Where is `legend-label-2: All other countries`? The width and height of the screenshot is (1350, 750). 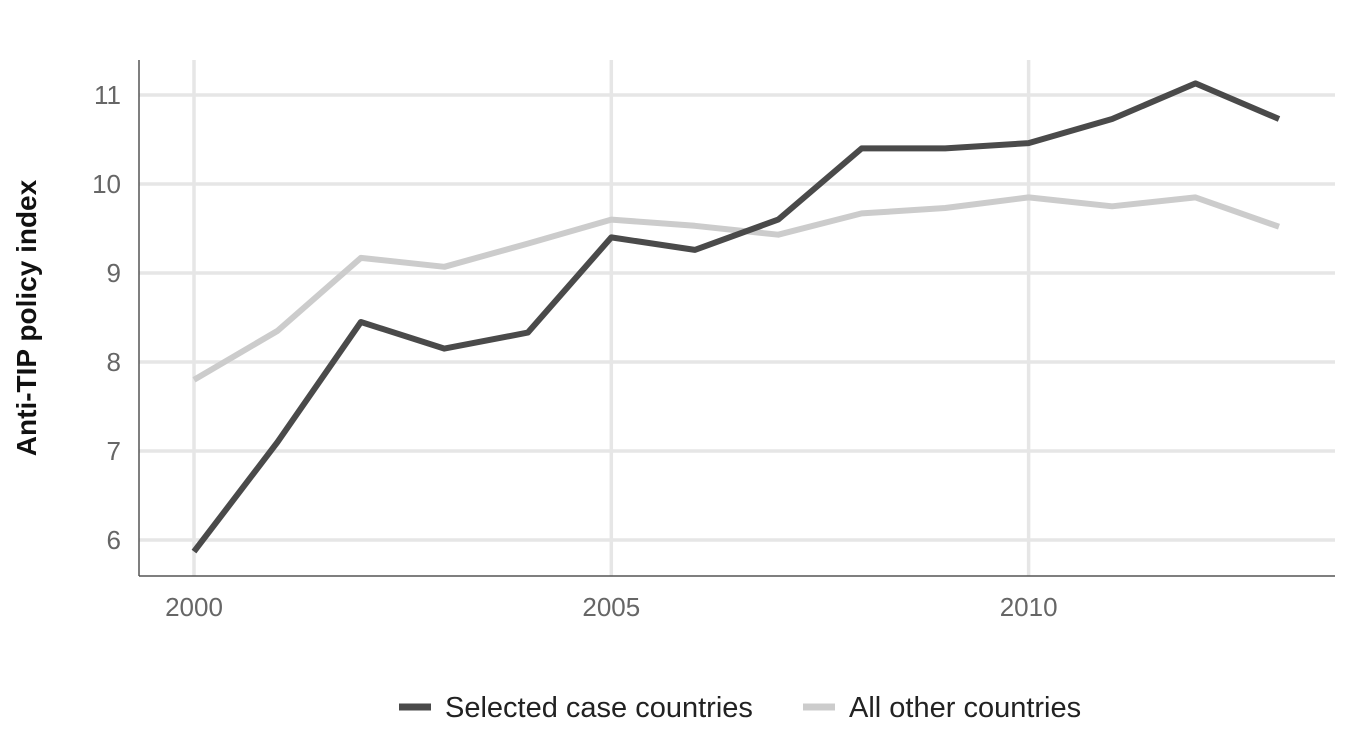 legend-label-2: All other countries is located at coordinates (965, 708).